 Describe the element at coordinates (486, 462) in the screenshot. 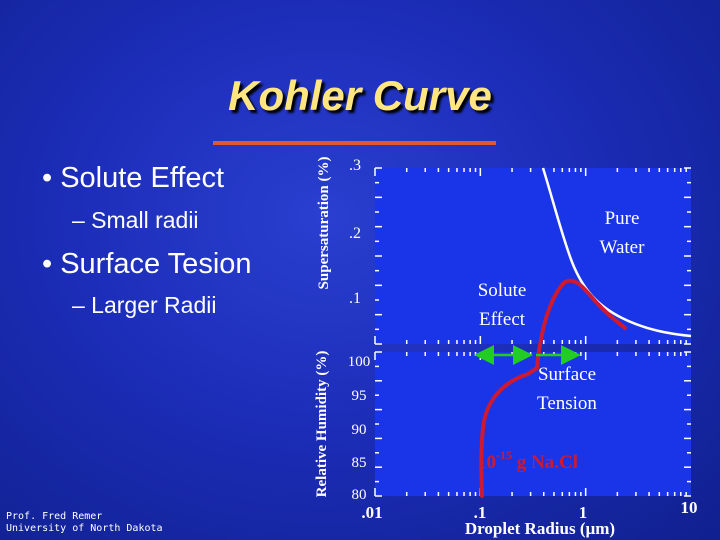

I see `nacl-base: 10` at that location.